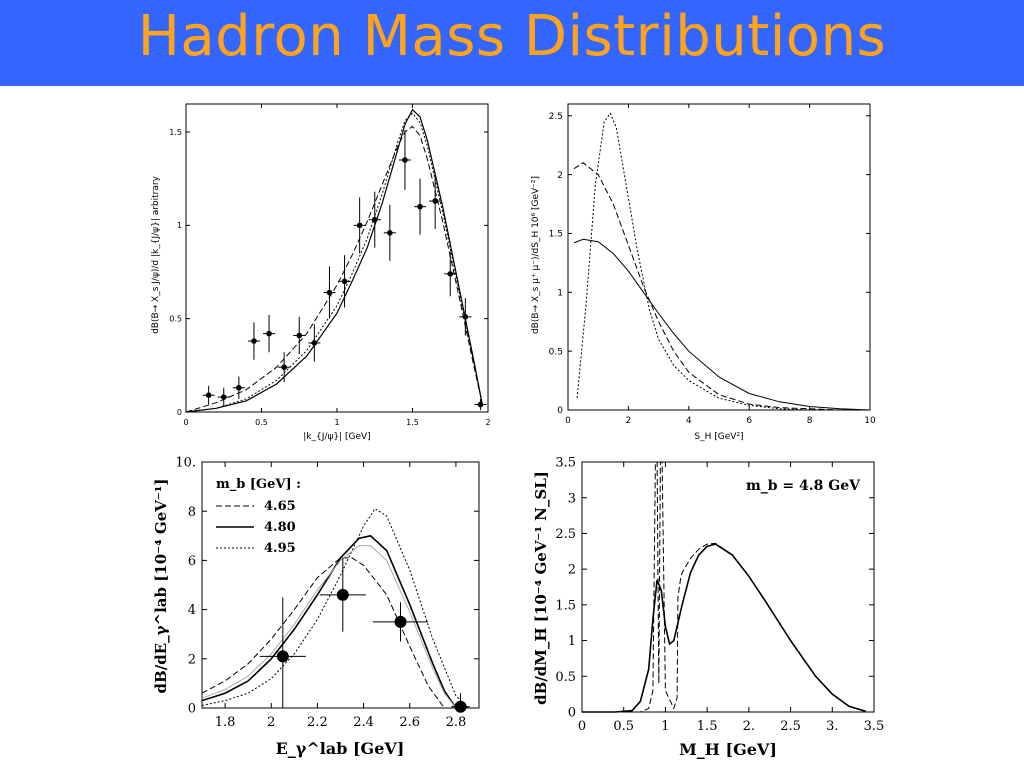 The image size is (1024, 768). I want to click on y-tick-label: 6, so click(192, 561).